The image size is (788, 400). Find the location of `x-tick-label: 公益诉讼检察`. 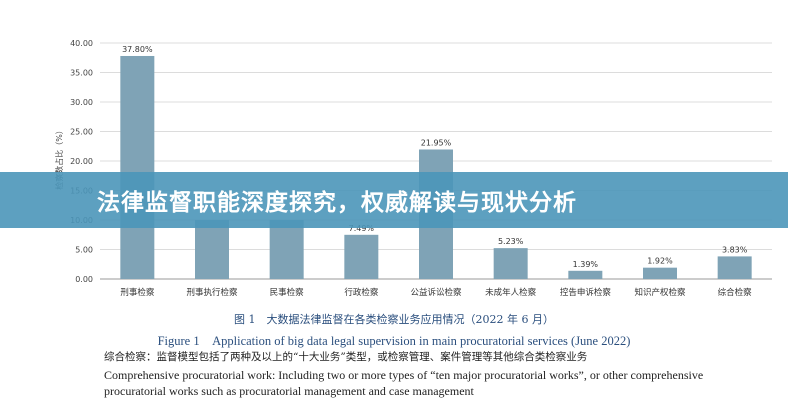

x-tick-label: 公益诉讼检察 is located at coordinates (436, 292).